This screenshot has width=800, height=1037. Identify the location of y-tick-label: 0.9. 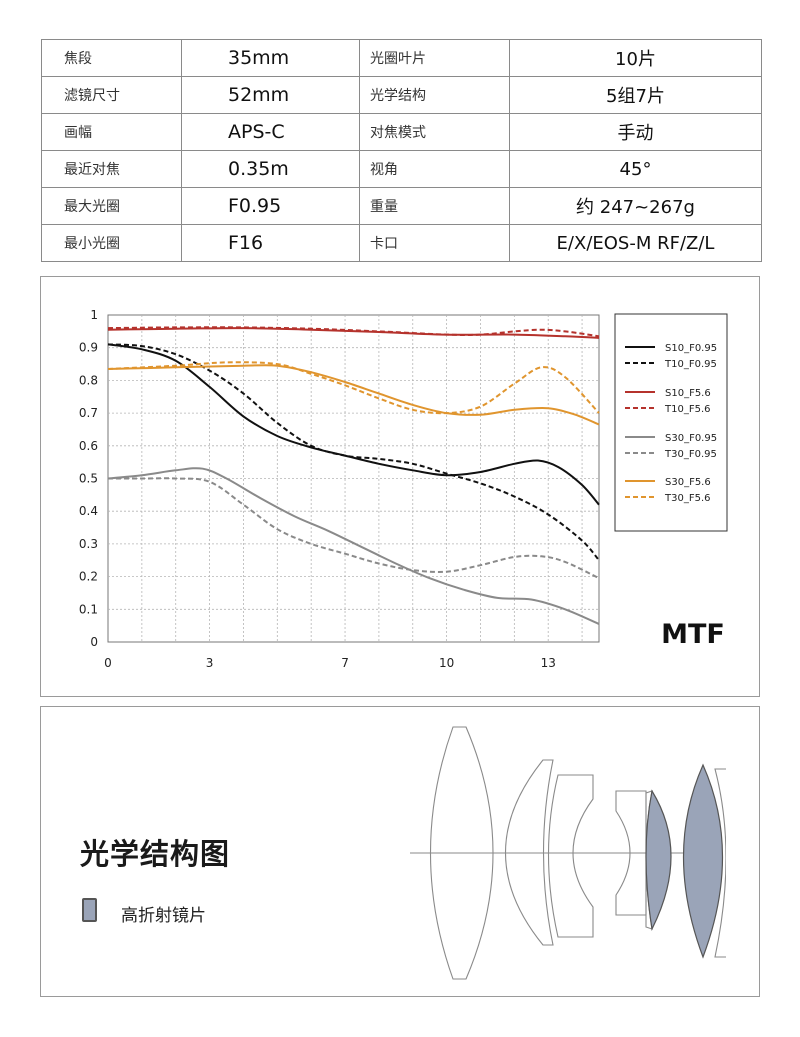
(88, 348).